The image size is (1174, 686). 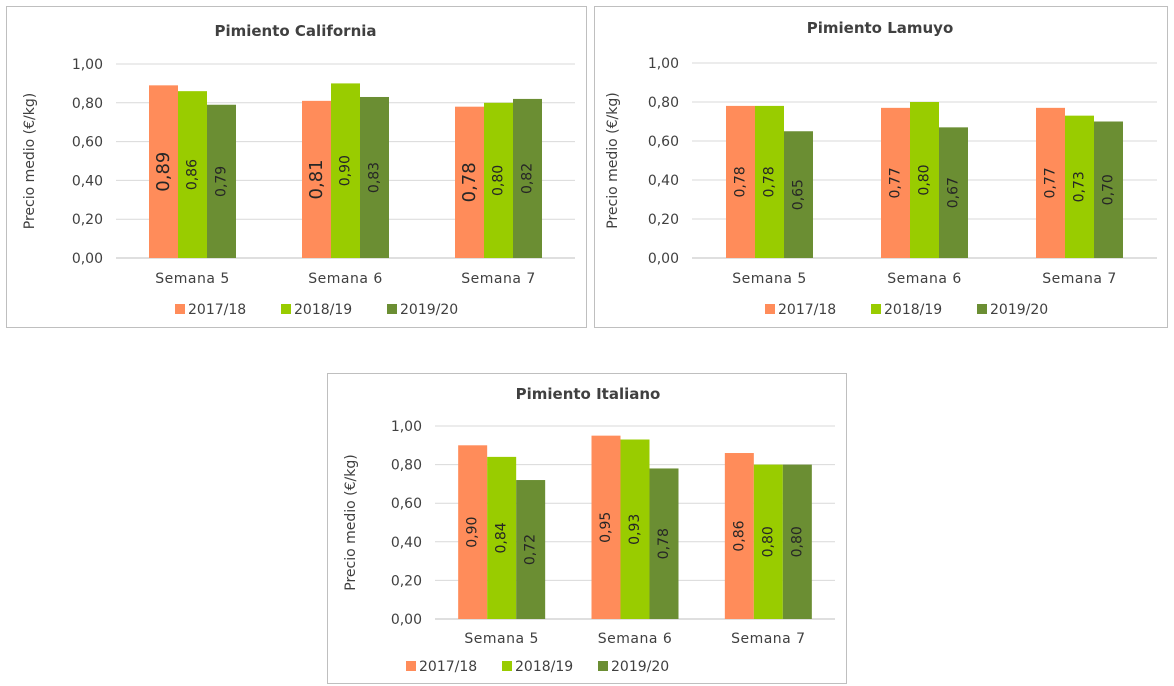 I want to click on bar-value-label: 0,67, so click(x=954, y=192).